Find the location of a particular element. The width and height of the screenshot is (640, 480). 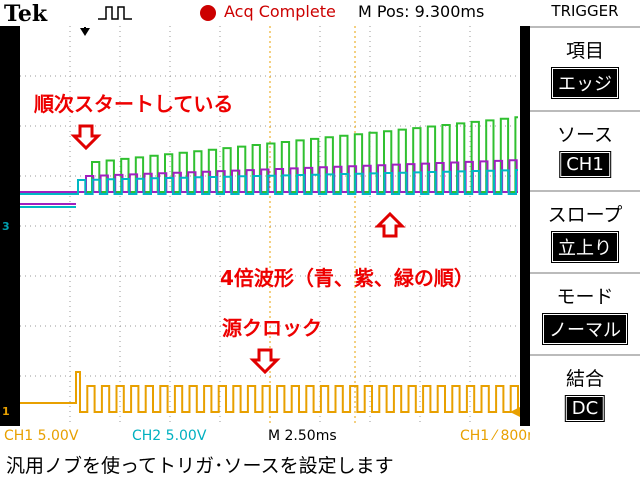

help-message: 汎用ノブを使ってトリガ･ソースを設定します is located at coordinates (200, 466).